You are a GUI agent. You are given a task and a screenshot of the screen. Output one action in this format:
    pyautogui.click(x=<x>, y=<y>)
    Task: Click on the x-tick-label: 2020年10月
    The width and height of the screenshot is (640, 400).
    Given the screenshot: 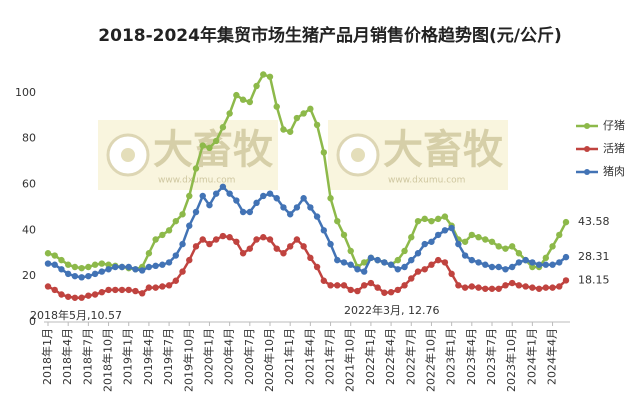 What is the action you would take?
    pyautogui.click(x=269, y=360)
    